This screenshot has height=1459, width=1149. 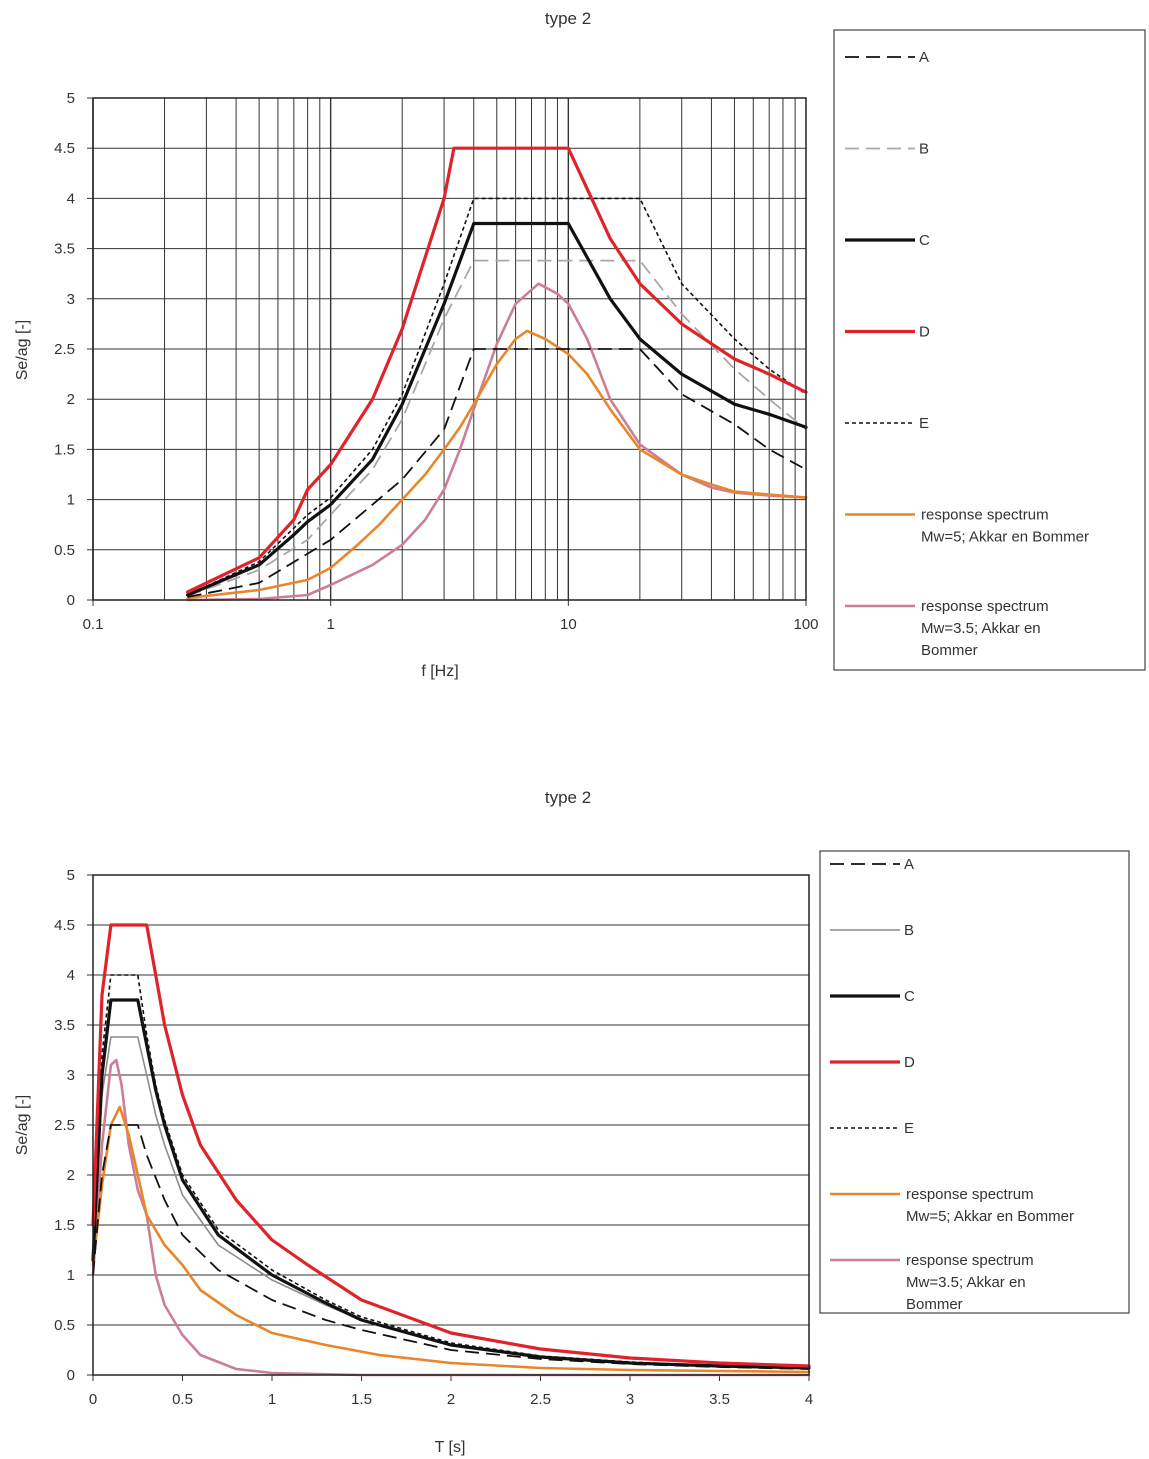 What do you see at coordinates (93, 1399) in the screenshot?
I see `x-tick-label: 0` at bounding box center [93, 1399].